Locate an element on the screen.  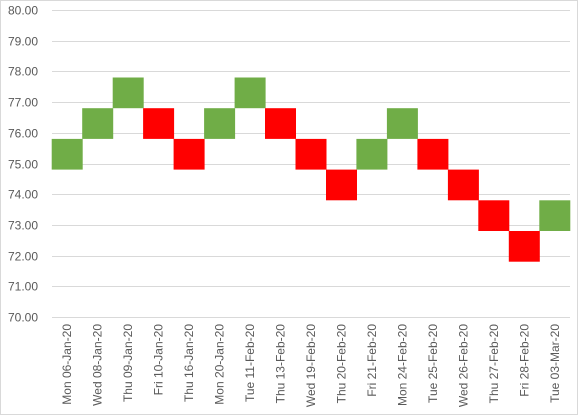
x-tick-label: Mon 20-Jan-20 is located at coordinates (220, 364).